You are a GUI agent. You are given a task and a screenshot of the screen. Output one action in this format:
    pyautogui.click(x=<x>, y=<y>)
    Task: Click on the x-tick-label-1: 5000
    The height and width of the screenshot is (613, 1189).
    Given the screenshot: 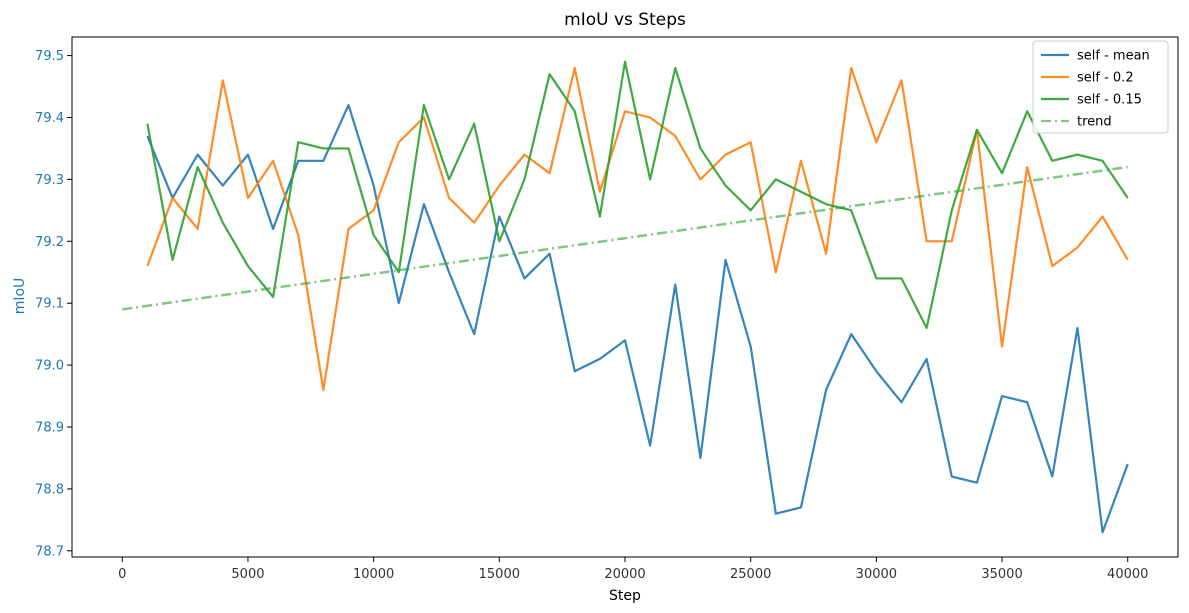 What is the action you would take?
    pyautogui.click(x=247, y=574)
    